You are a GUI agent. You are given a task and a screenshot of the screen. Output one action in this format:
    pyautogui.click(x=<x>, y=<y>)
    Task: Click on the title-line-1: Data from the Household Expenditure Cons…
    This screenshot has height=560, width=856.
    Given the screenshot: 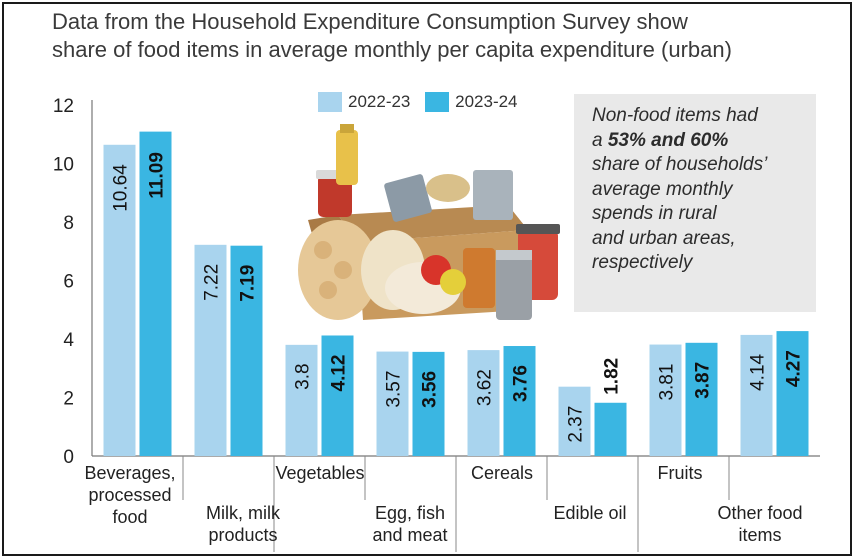 What is the action you would take?
    pyautogui.click(x=370, y=21)
    